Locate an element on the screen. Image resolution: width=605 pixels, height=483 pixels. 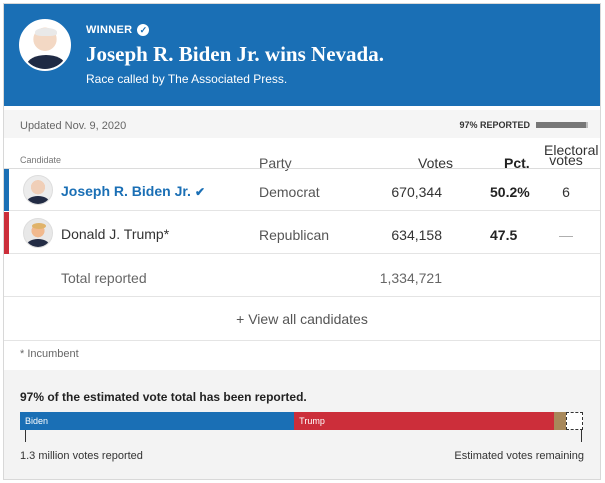
candidate-electoral-votes: 6 is located at coordinates (566, 192).